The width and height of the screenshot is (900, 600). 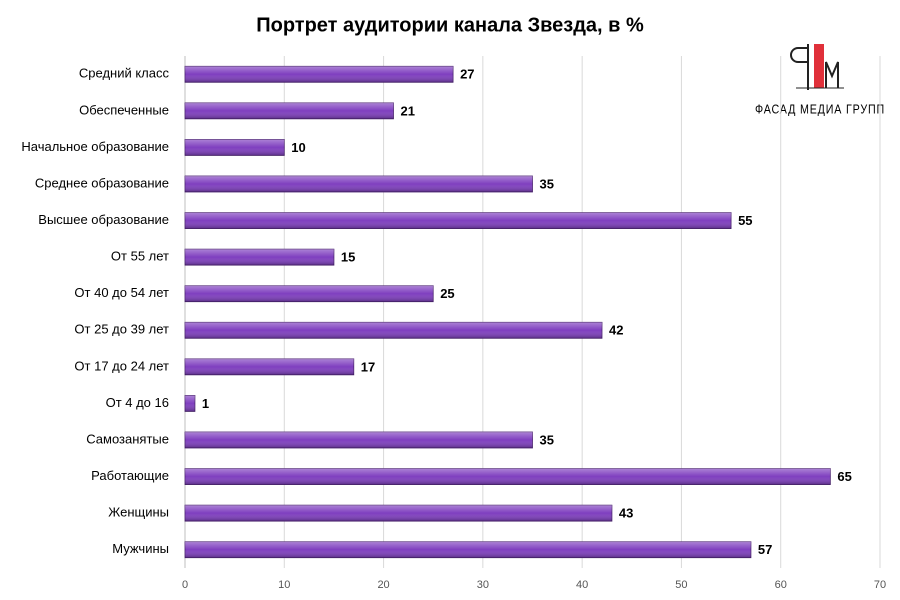 I want to click on y-tick-label: Среднее образование, so click(x=102, y=182).